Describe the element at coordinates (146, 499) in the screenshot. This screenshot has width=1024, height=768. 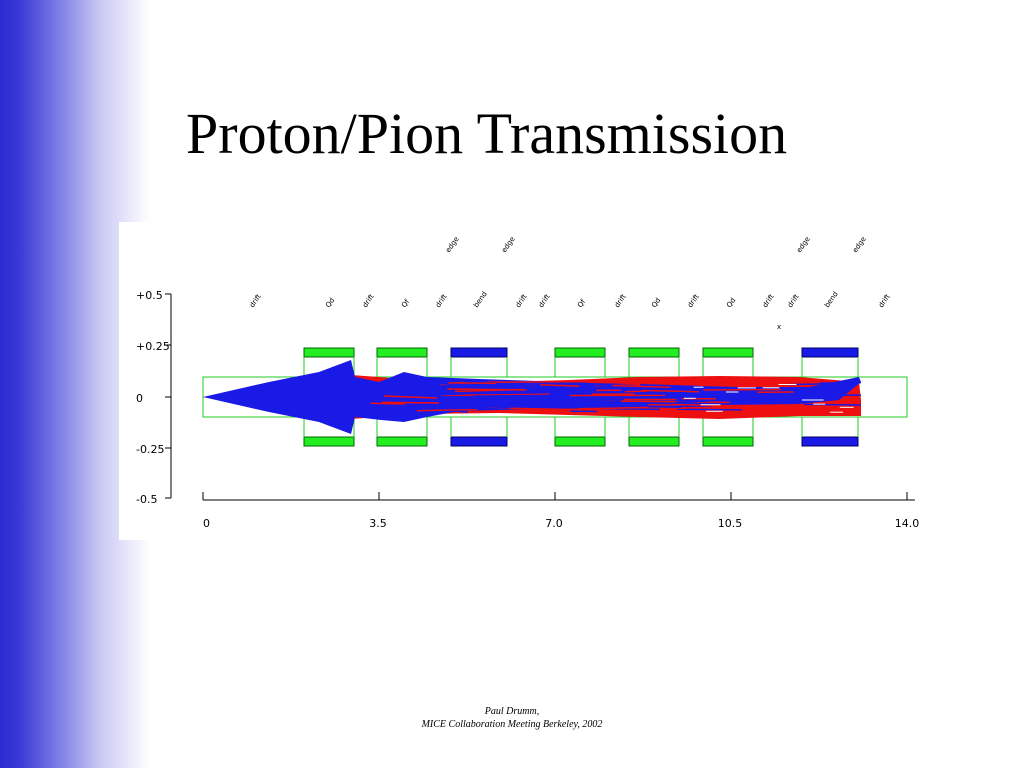
I see `y-tick-label: -0.5` at that location.